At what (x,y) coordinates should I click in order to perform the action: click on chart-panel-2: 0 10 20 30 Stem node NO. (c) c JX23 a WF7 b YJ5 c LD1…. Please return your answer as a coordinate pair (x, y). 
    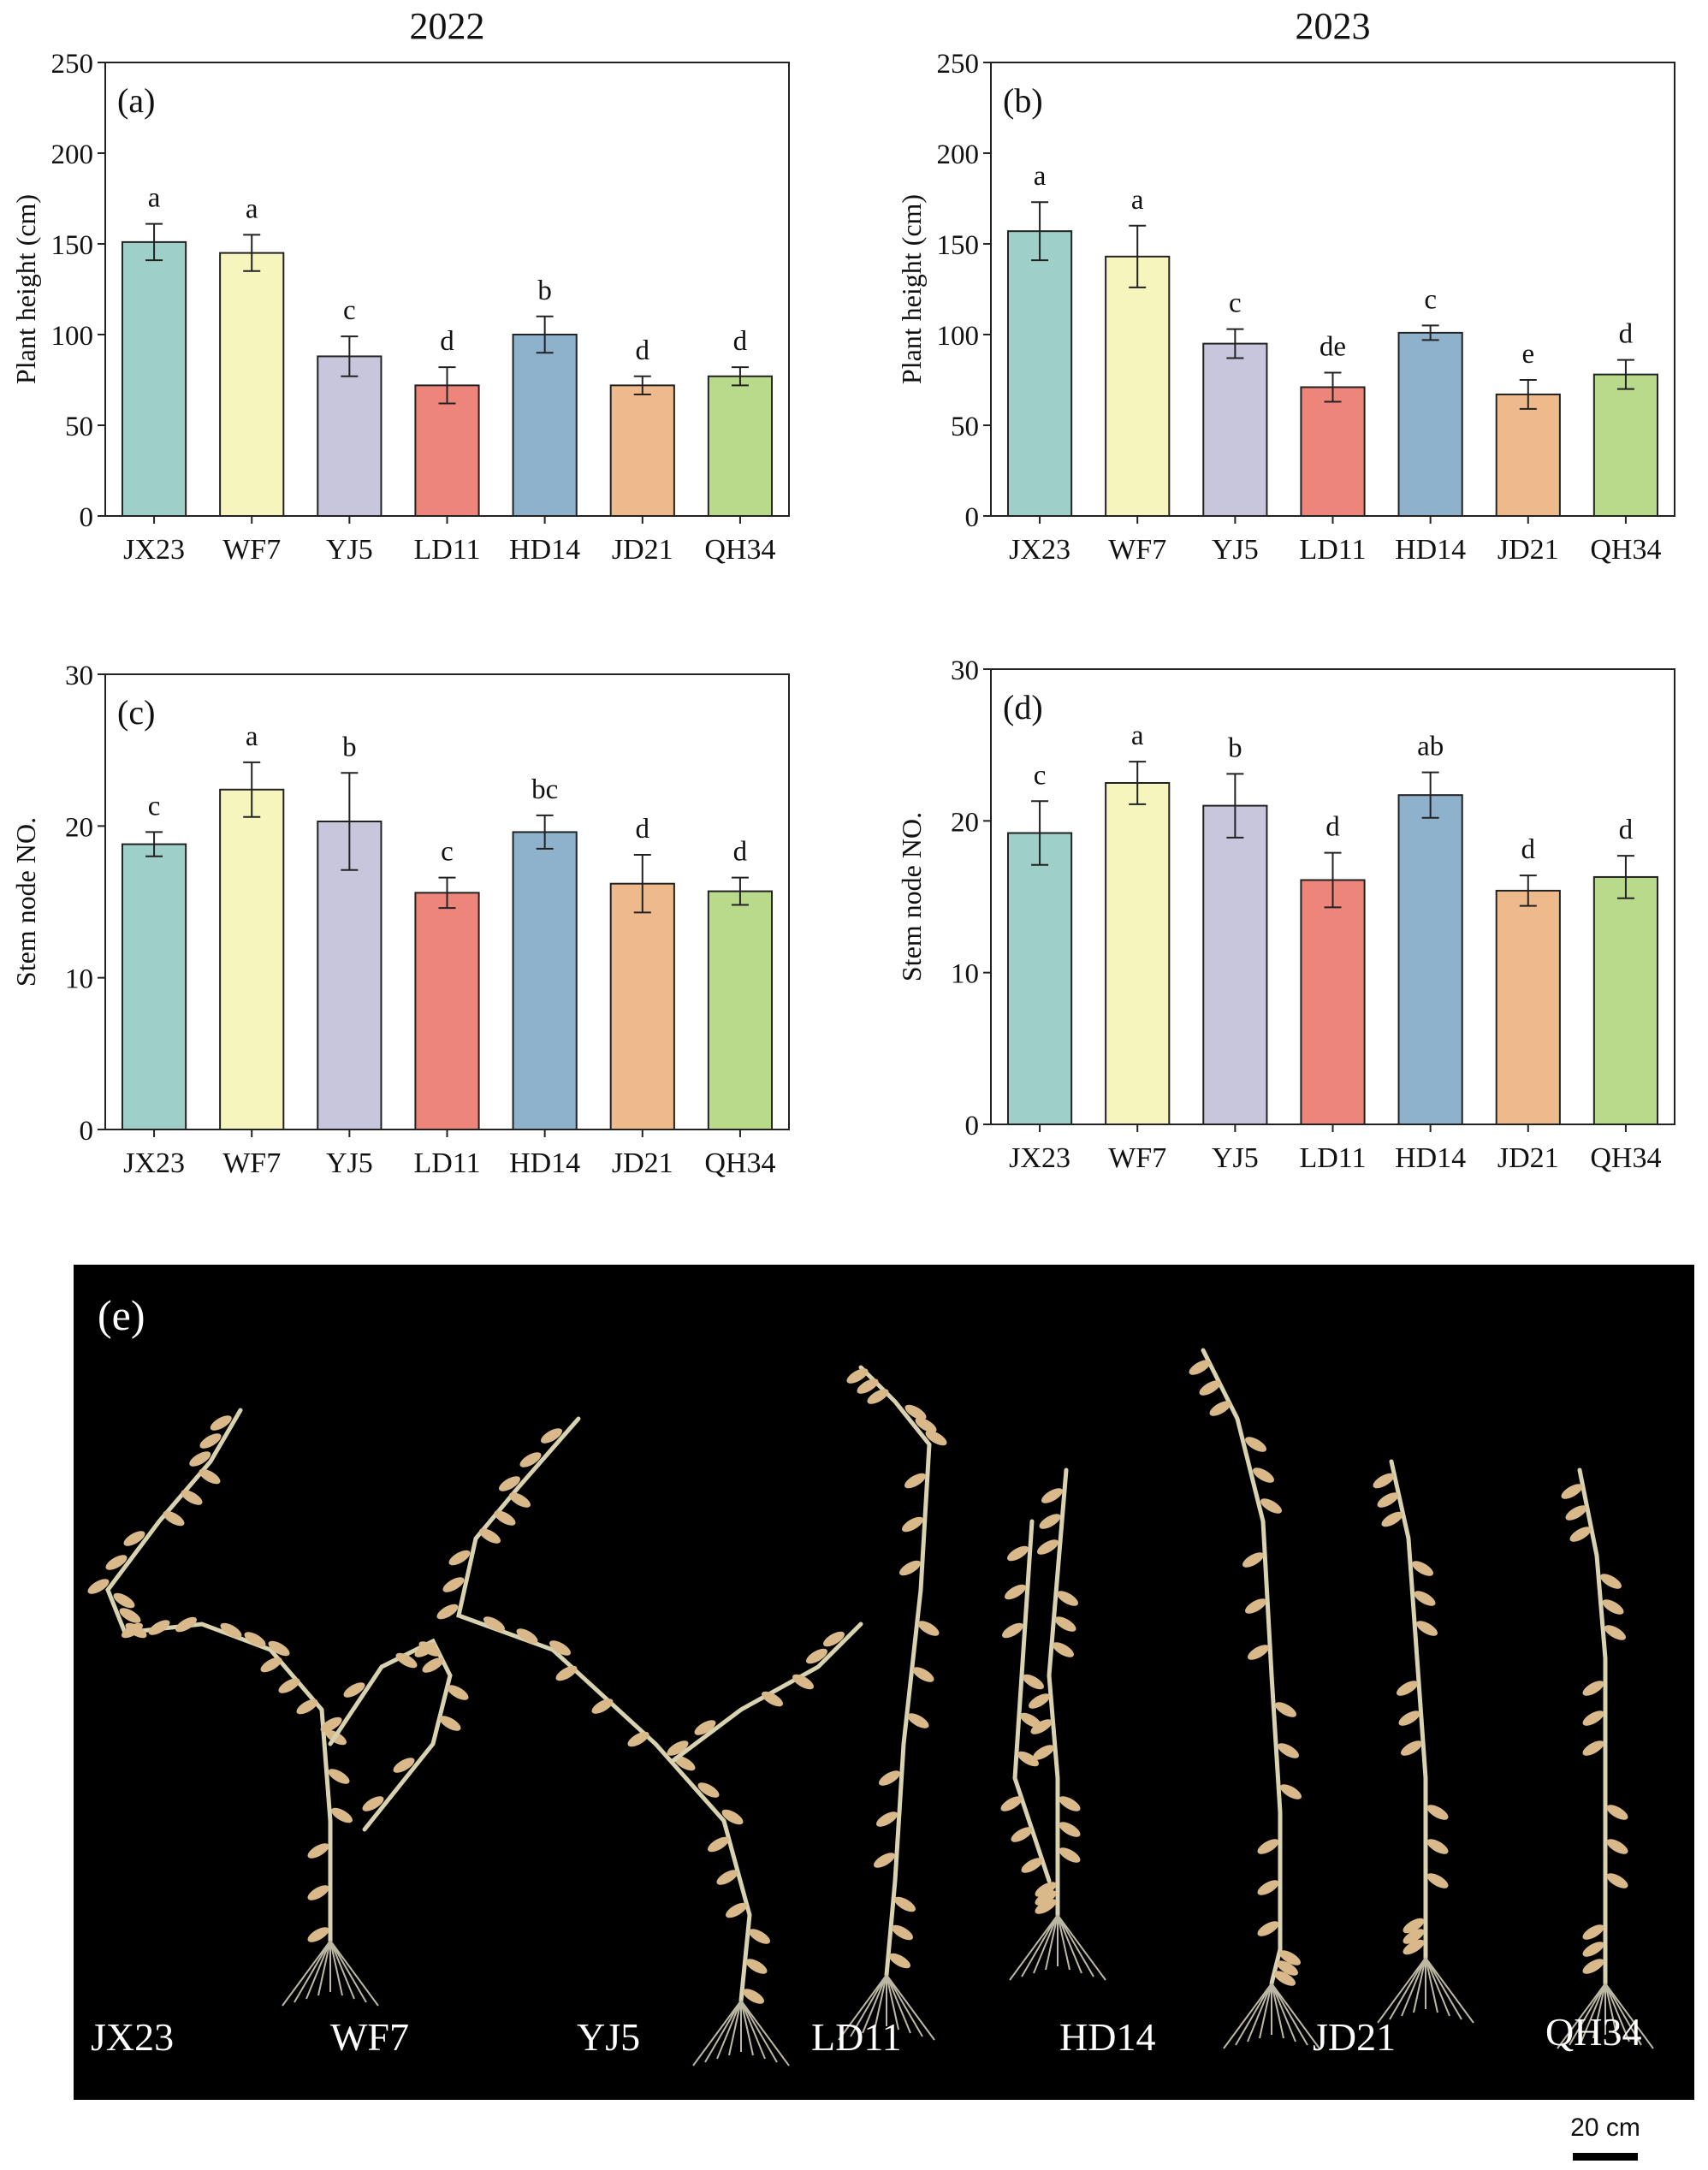
    Looking at the image, I should click on (400, 920).